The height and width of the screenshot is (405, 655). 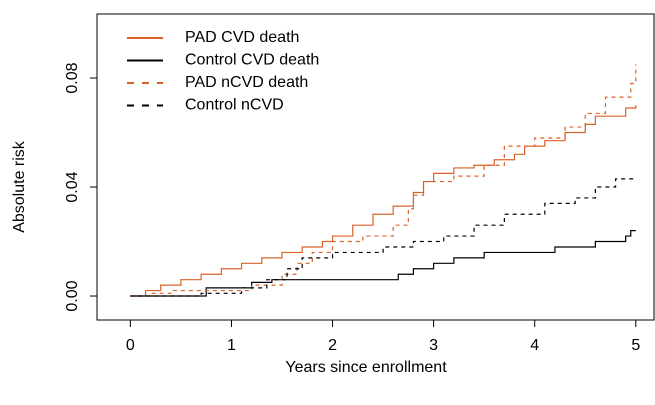 What do you see at coordinates (433, 345) in the screenshot?
I see `x-tick-label: 3` at bounding box center [433, 345].